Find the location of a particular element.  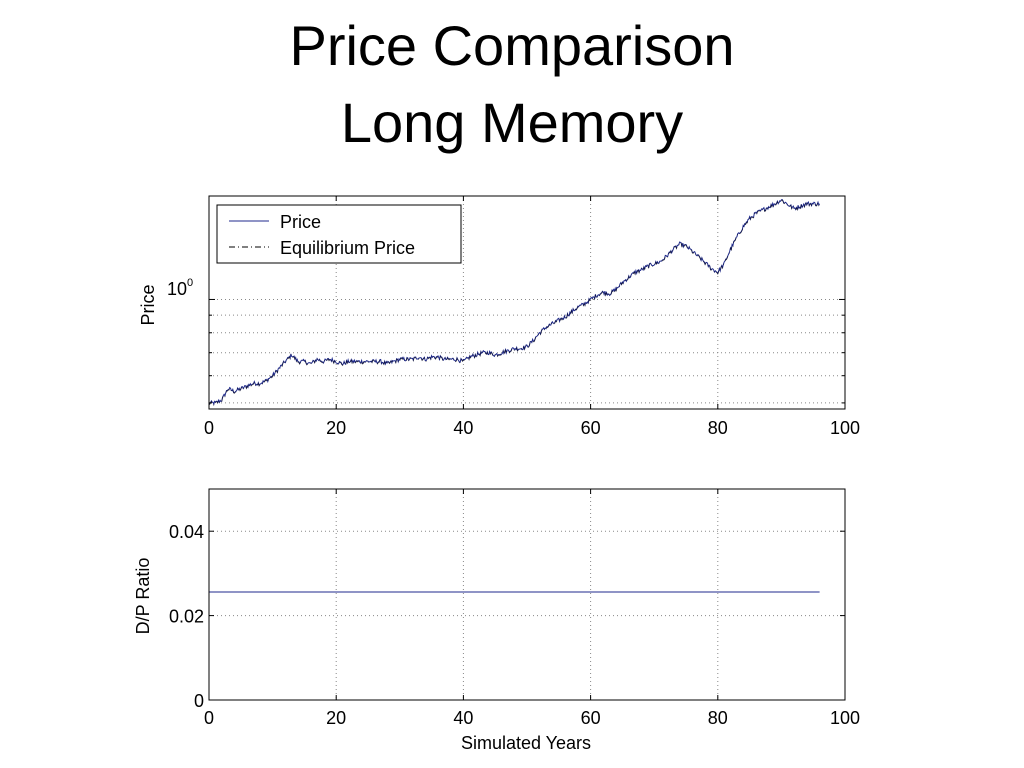

dp-x-tick-labels: 0 20 40 60 80 100 is located at coordinates (532, 718).